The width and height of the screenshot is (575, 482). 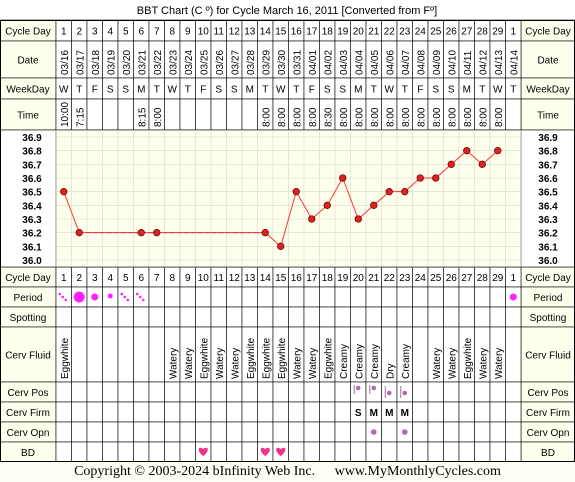 I want to click on date-8: 03/23, so click(x=173, y=62).